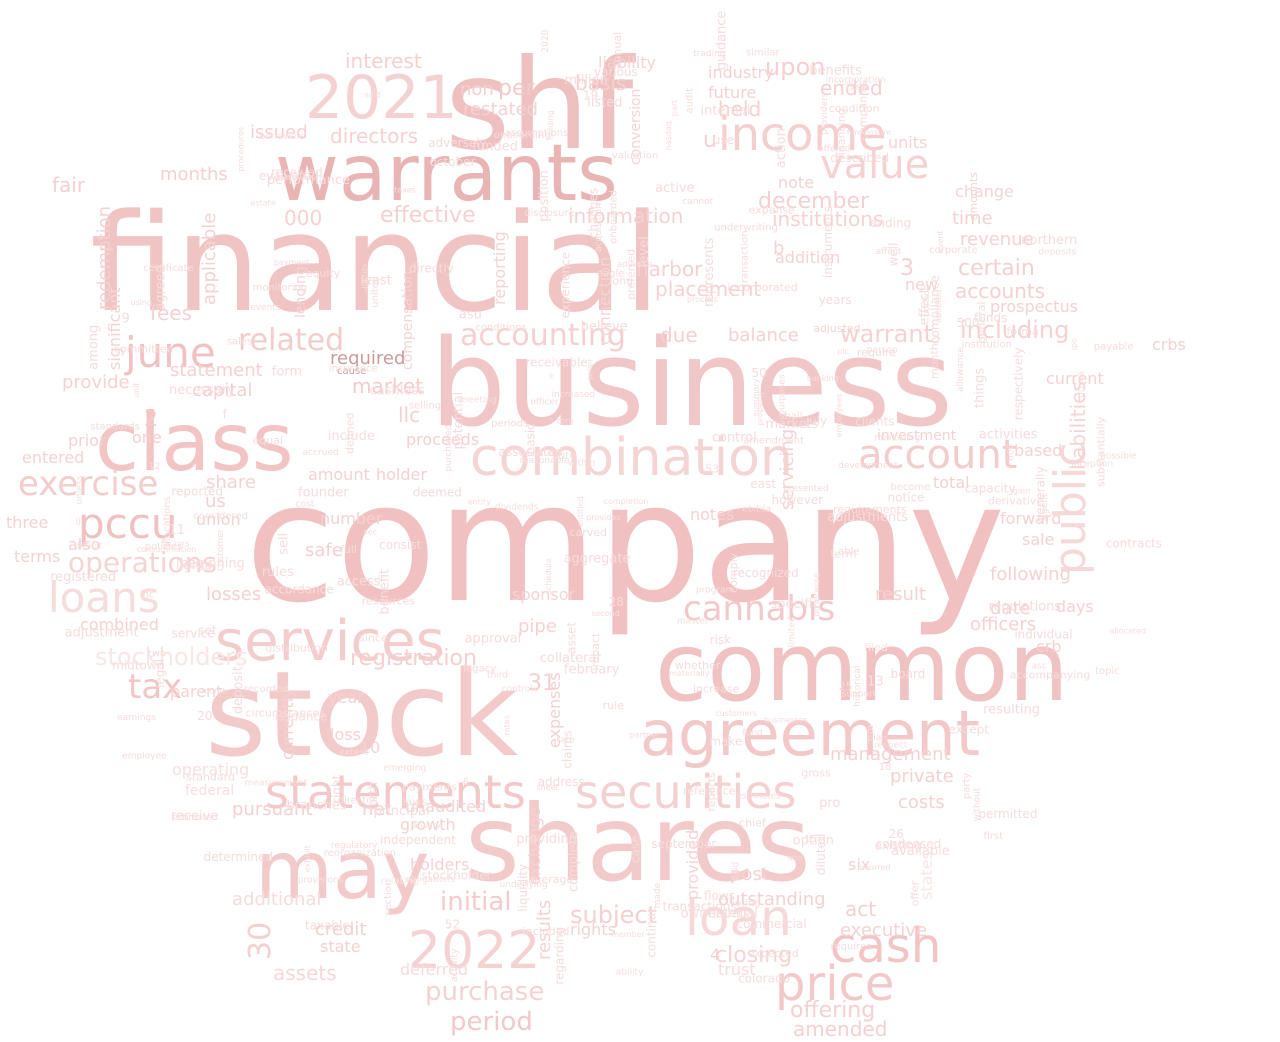  I want to click on word-preferred: preferred, so click(631, 274).